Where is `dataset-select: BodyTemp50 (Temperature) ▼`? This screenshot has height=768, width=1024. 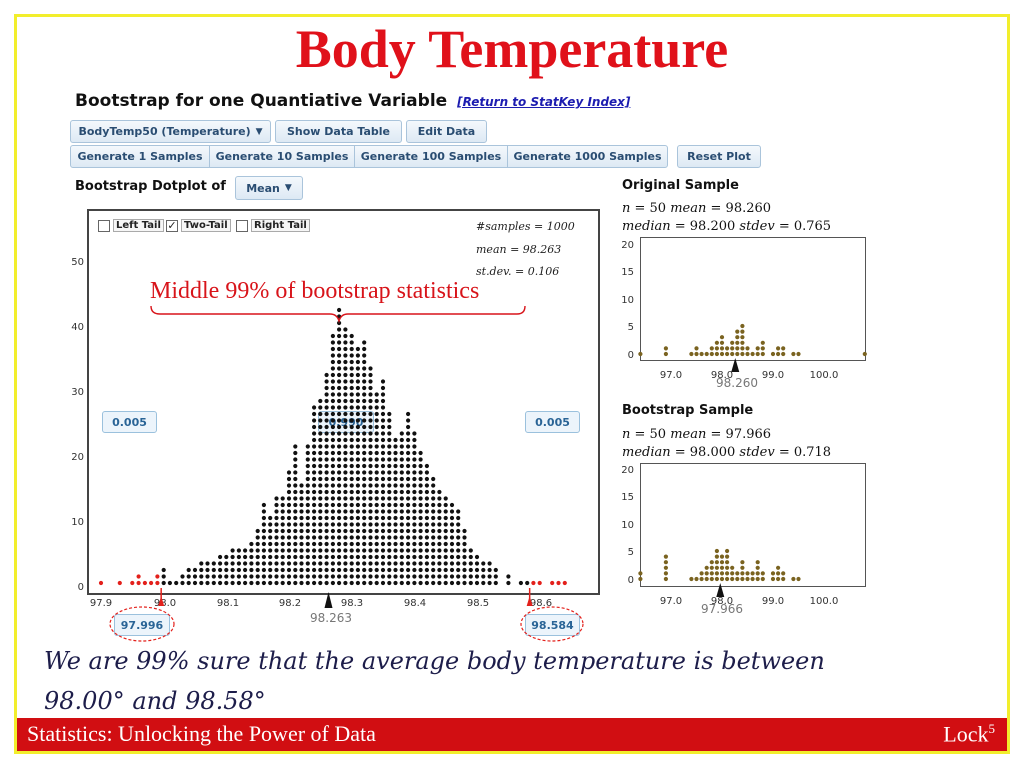 dataset-select: BodyTemp50 (Temperature) ▼ is located at coordinates (170, 131).